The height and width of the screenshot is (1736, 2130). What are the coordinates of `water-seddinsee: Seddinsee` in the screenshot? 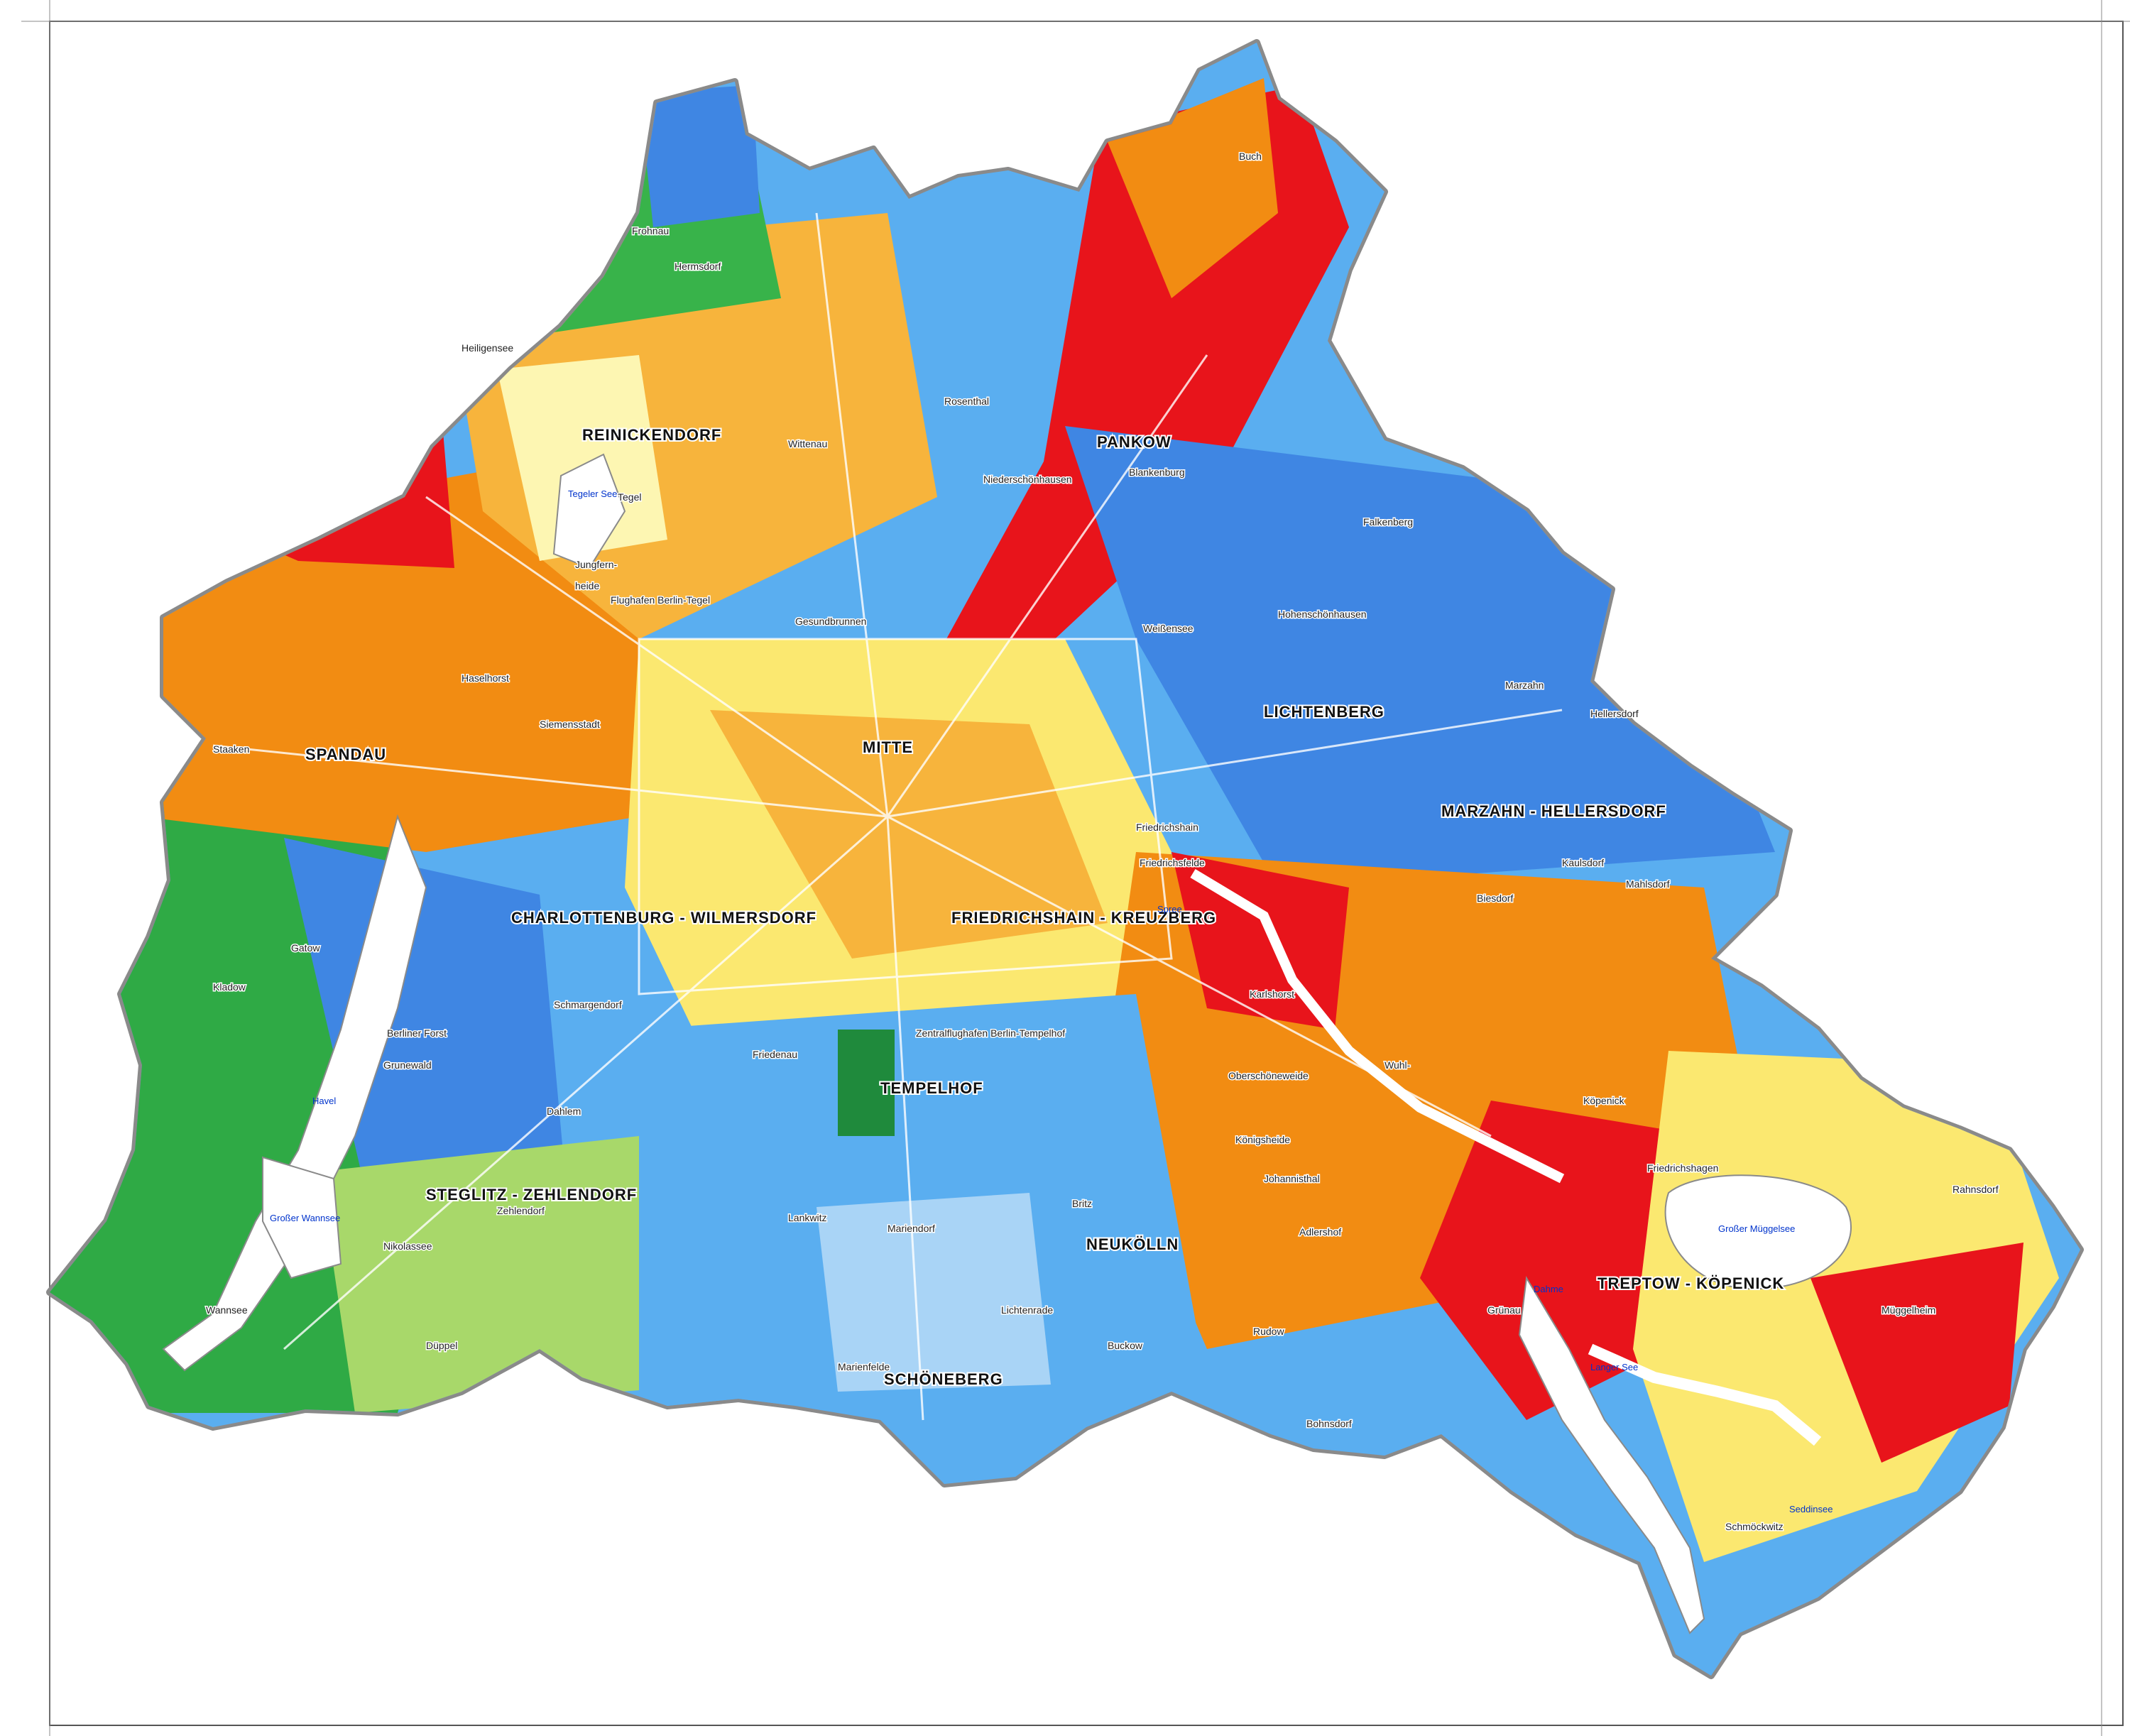 It's located at (1811, 1509).